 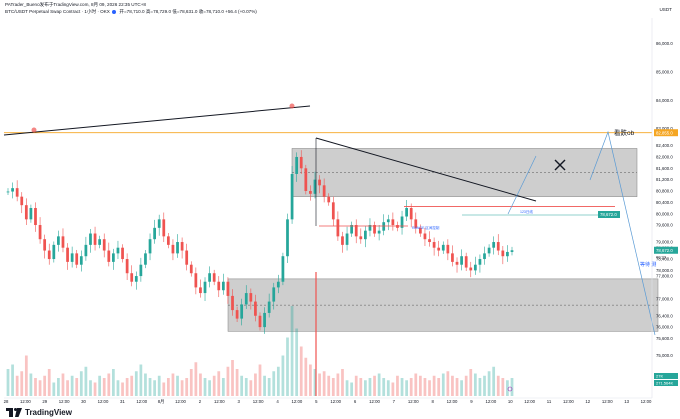 What do you see at coordinates (549, 401) in the screenshot?
I see `x-tick-label: 11` at bounding box center [549, 401].